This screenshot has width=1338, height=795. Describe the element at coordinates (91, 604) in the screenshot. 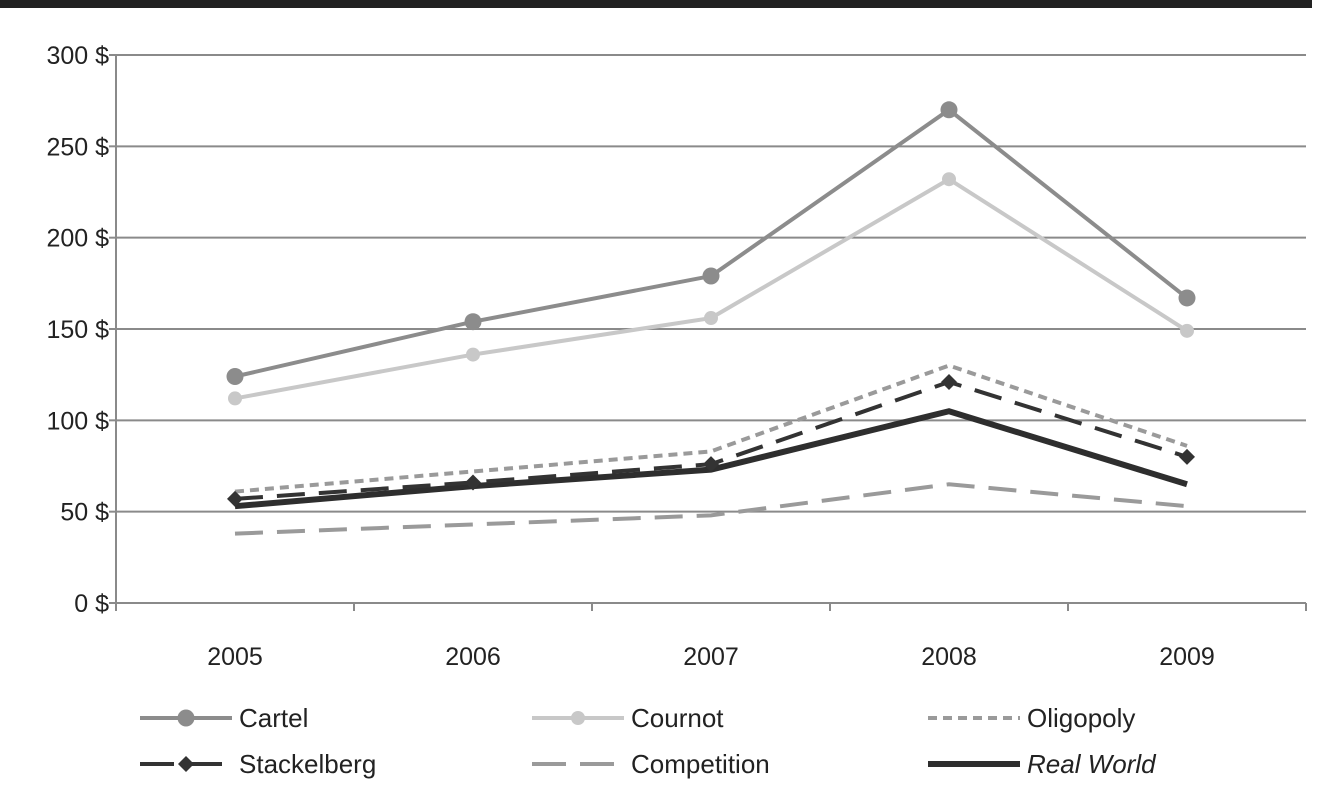

I see `y-tick-label: 0 $` at that location.